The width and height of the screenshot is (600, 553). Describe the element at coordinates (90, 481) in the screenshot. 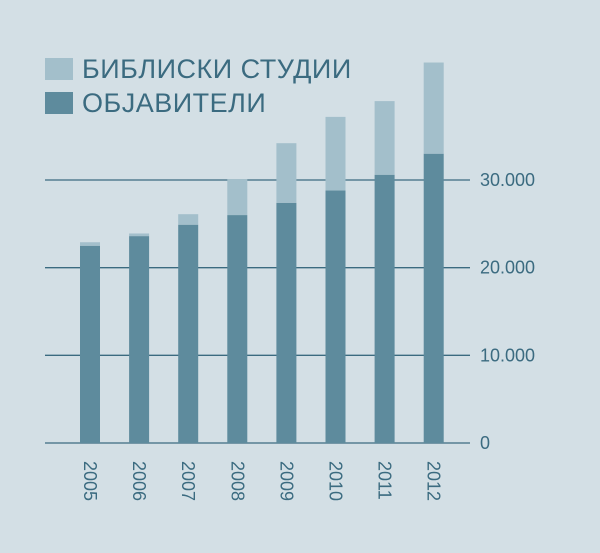

I see `x-category-label: 2005` at that location.